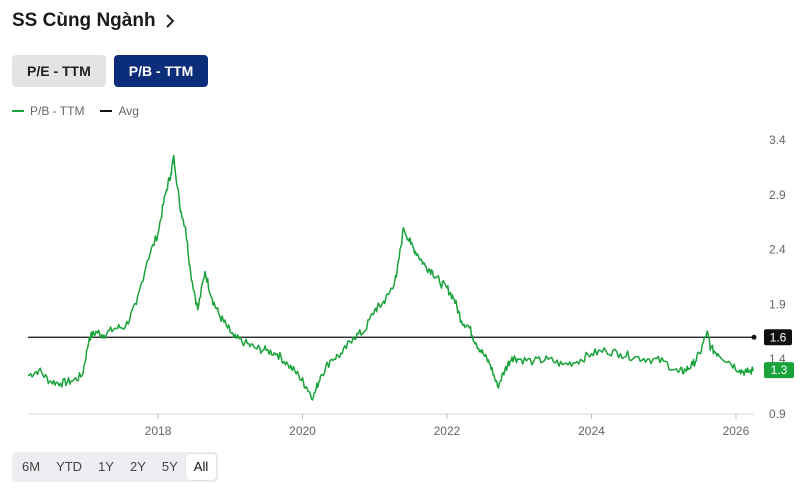 This screenshot has width=802, height=494. Describe the element at coordinates (106, 111) in the screenshot. I see `legend-swatch-avg` at that location.